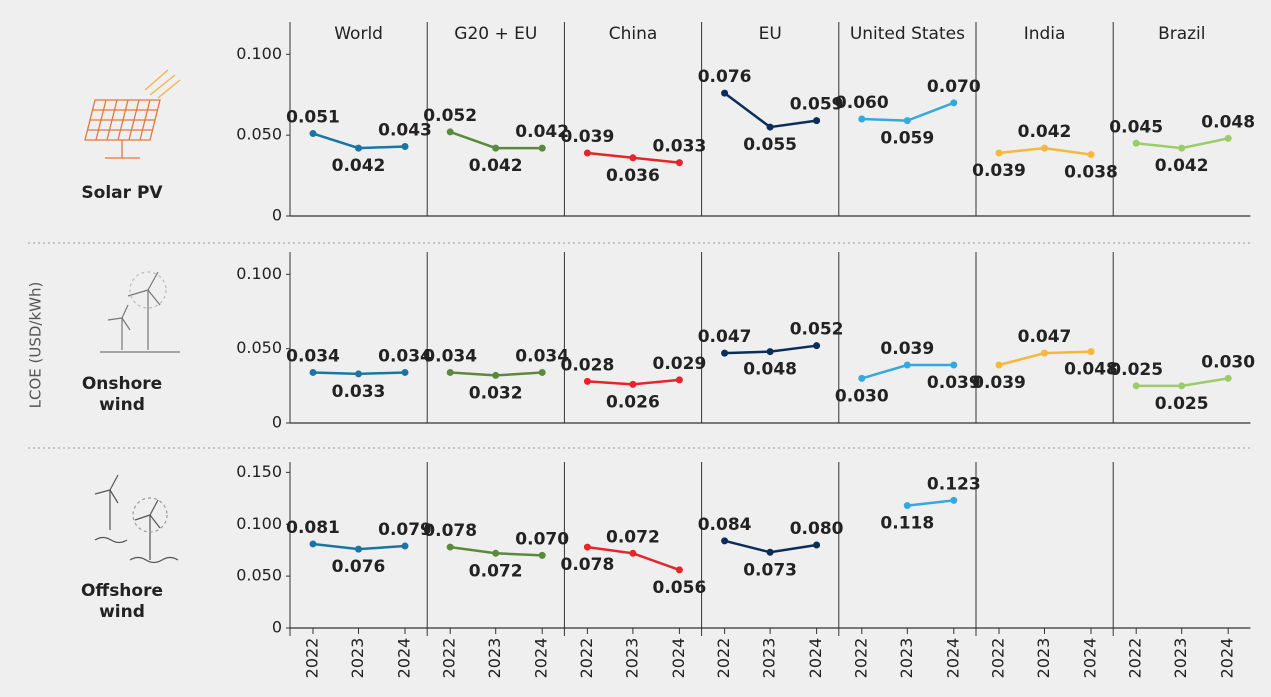 The height and width of the screenshot is (697, 1271). What do you see at coordinates (907, 34) in the screenshot?
I see `region-header: United States` at bounding box center [907, 34].